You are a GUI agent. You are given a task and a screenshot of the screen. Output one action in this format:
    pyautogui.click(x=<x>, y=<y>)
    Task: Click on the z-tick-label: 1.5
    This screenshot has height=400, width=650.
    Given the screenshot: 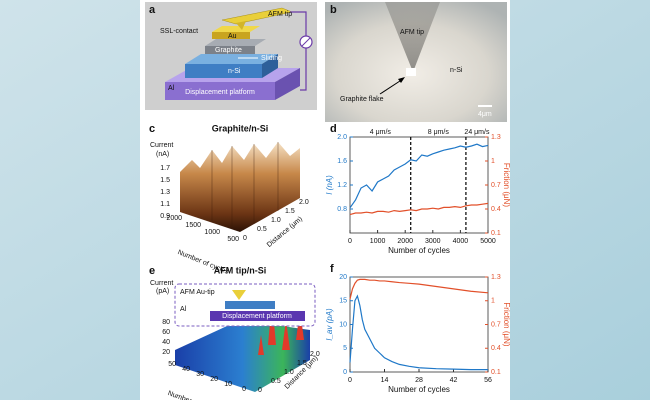 What is the action you would take?
    pyautogui.click(x=165, y=180)
    